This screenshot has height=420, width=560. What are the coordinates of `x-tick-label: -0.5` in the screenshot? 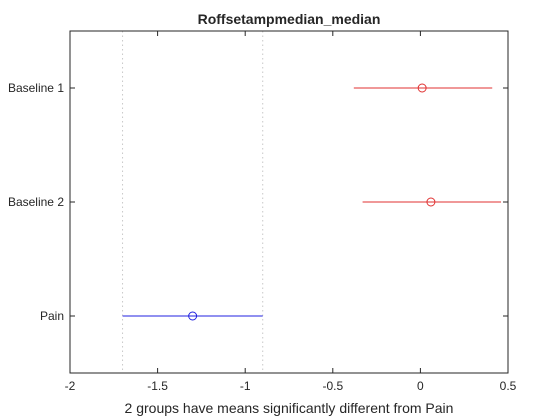 It's located at (332, 386).